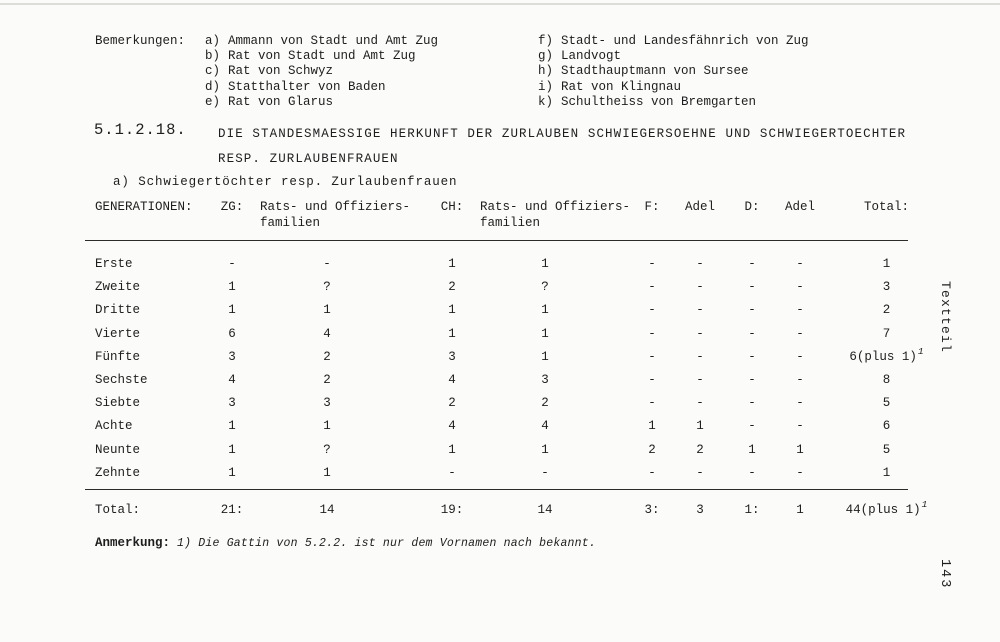  What do you see at coordinates (886, 403) in the screenshot?
I see `table-cell: 5` at bounding box center [886, 403].